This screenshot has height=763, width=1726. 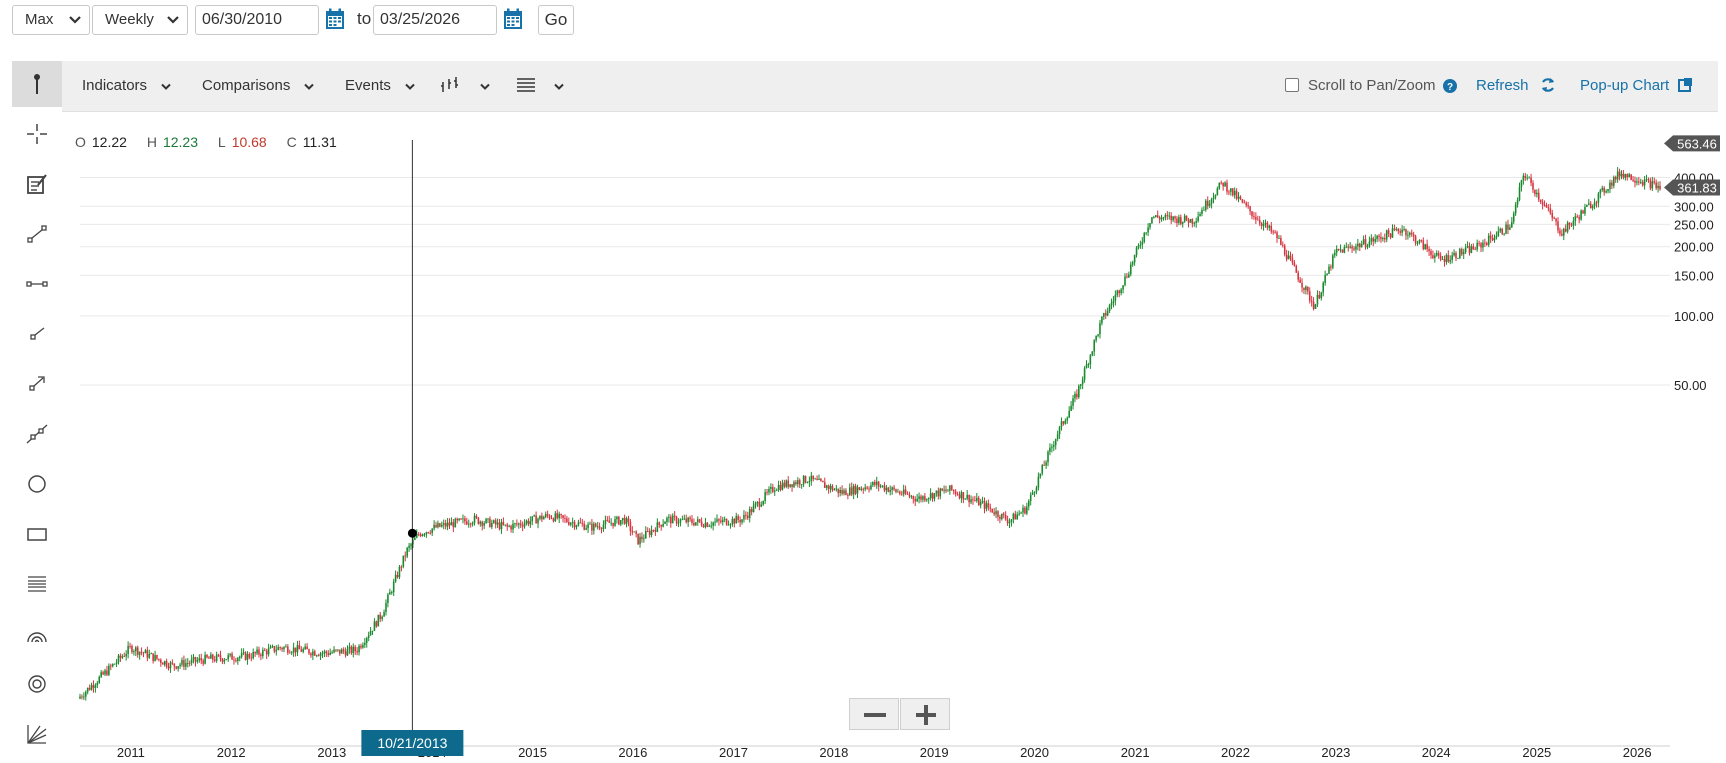 What do you see at coordinates (451, 85) in the screenshot?
I see `candlestick-icon` at bounding box center [451, 85].